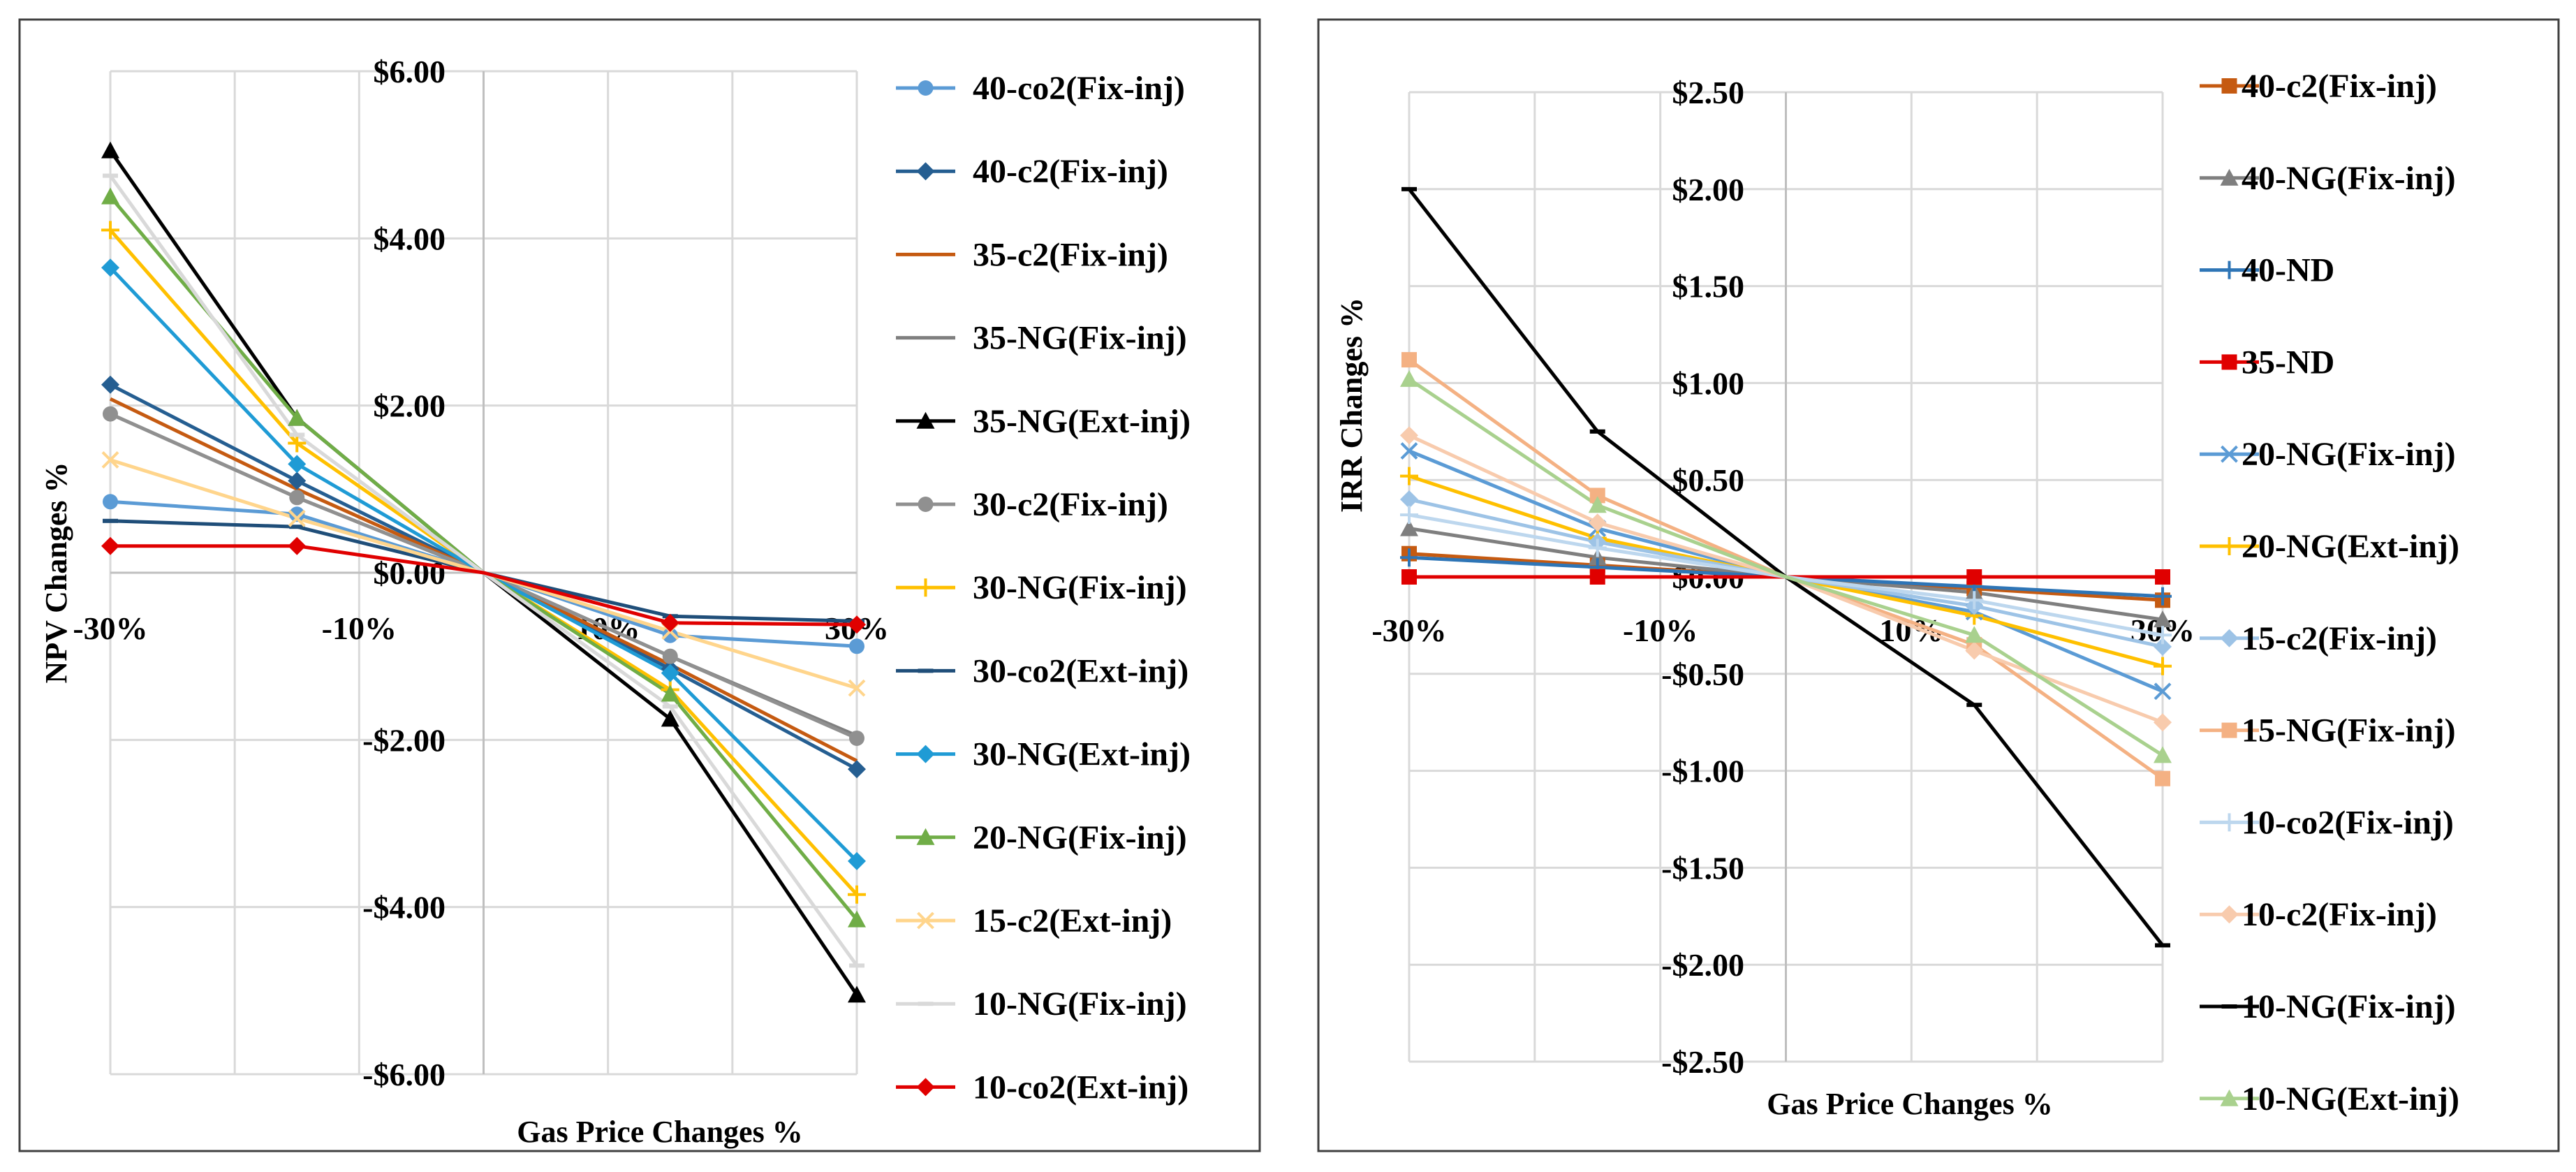 This screenshot has height=1172, width=2576. Describe the element at coordinates (1070, 505) in the screenshot. I see `npv-legend-label: 30-c2(Fix-inj)` at that location.